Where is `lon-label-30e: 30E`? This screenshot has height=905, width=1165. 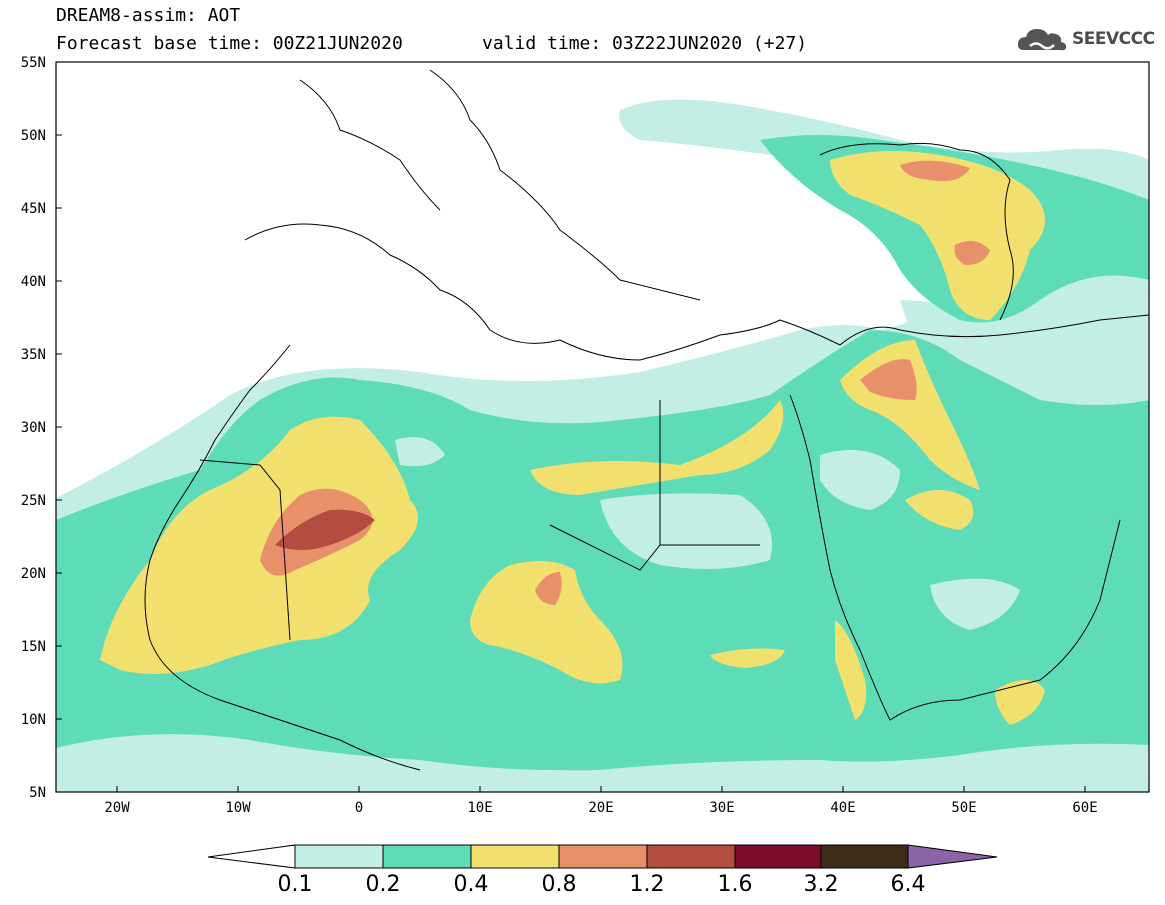 lon-label-30e: 30E is located at coordinates (722, 808).